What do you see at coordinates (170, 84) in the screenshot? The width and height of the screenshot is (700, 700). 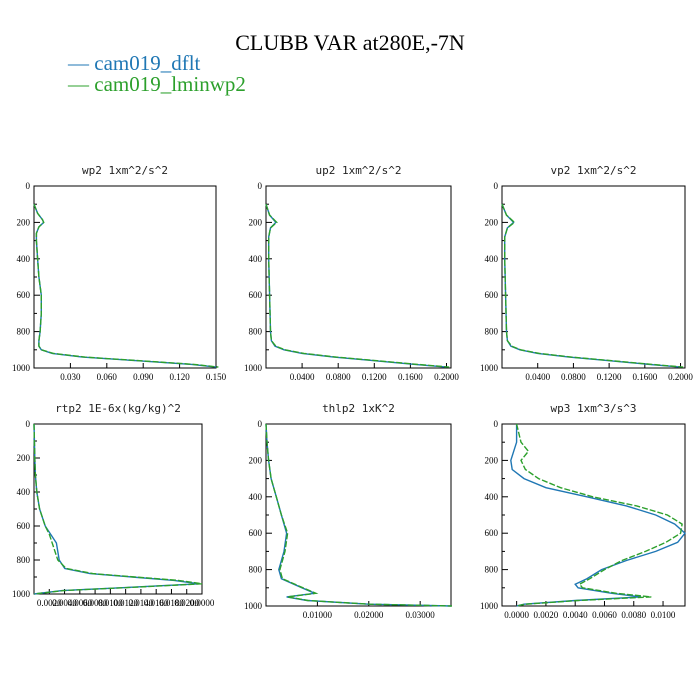 I see `legend-label: cam019_lminwp2` at bounding box center [170, 84].